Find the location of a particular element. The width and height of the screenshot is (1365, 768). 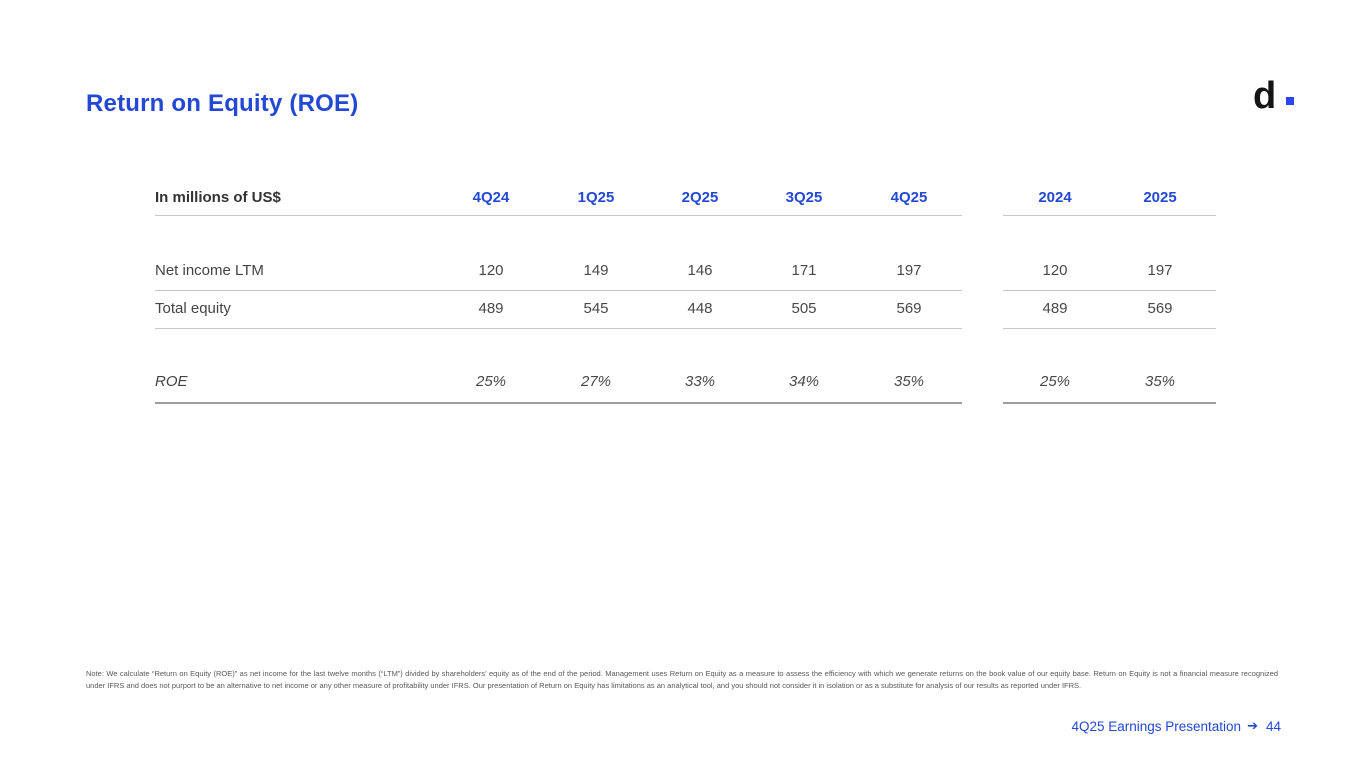

table-bottom-rule-right is located at coordinates (1109, 403).